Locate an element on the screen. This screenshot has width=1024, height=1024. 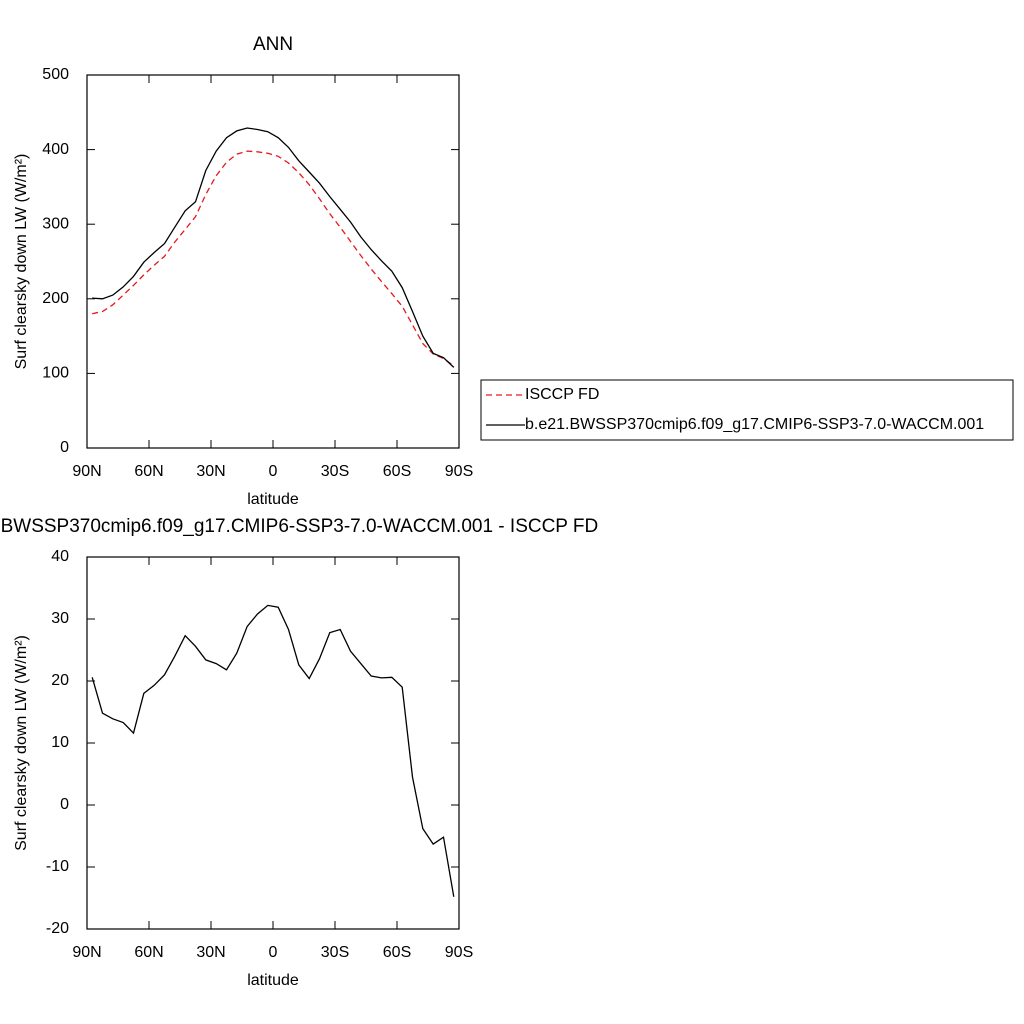
y-tick-label: -20 is located at coordinates (57, 928).